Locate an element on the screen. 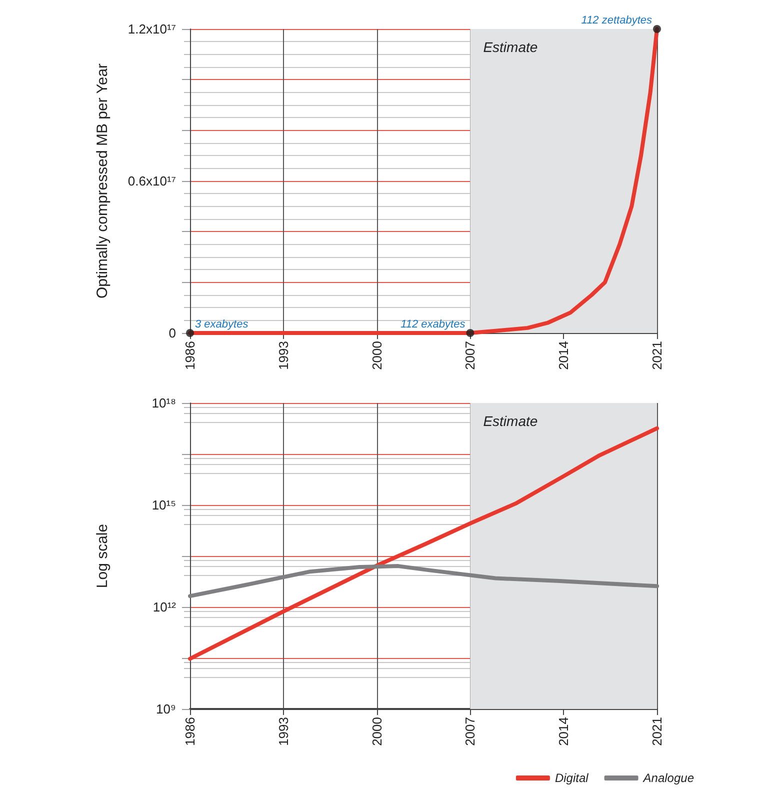 The width and height of the screenshot is (779, 797). legend-label: Analogue is located at coordinates (668, 778).